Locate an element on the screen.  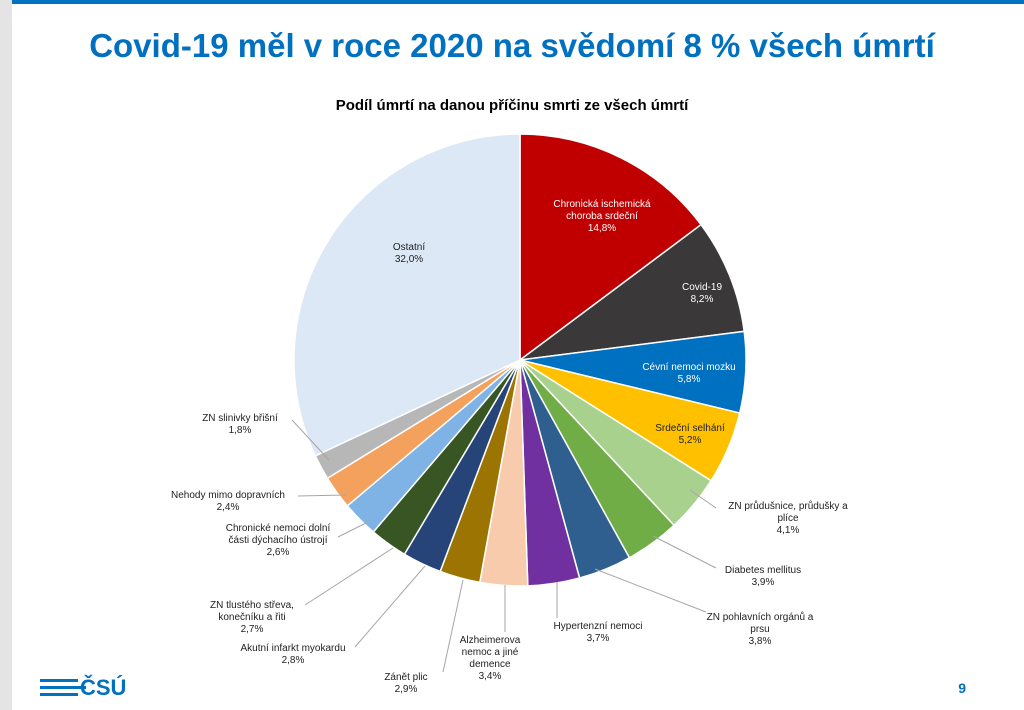
slice-label-7: Hypertenzní nemoci 3,7% is located at coordinates (598, 632).